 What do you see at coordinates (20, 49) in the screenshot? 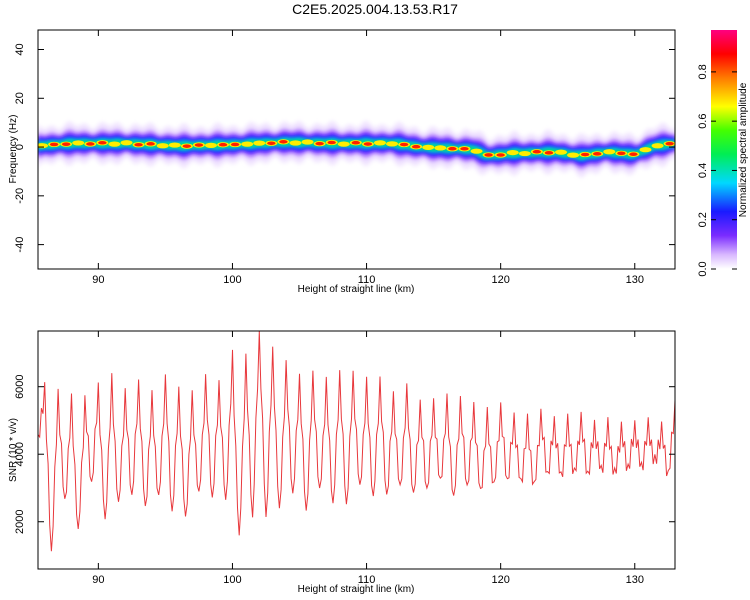
I see `spectrogram-y-tick-label: 40` at bounding box center [20, 49].